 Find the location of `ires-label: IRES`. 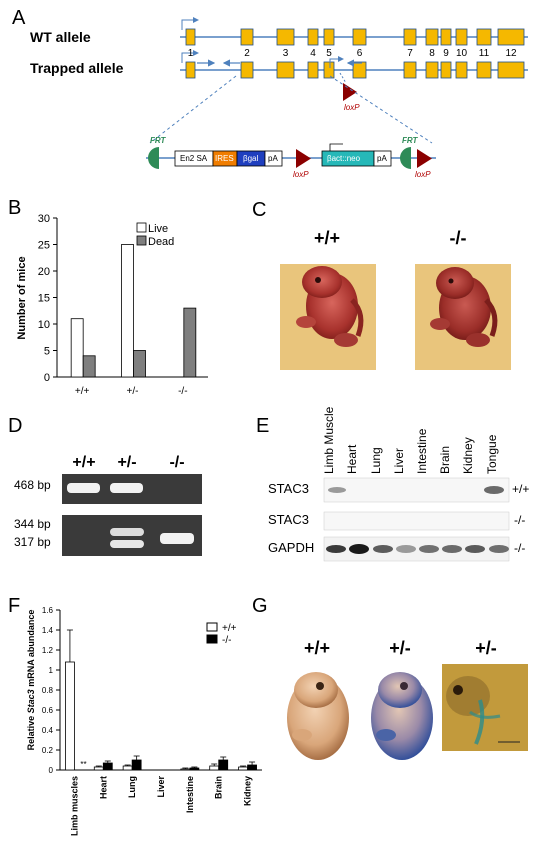

ires-label: IRES is located at coordinates (224, 158).